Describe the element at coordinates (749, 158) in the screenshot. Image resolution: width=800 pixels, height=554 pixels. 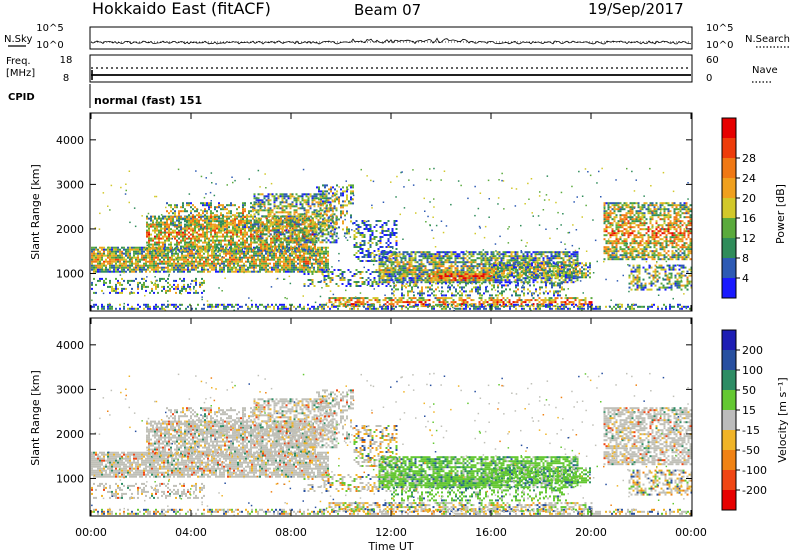
I see `colorbar-tick-label: 28` at that location.